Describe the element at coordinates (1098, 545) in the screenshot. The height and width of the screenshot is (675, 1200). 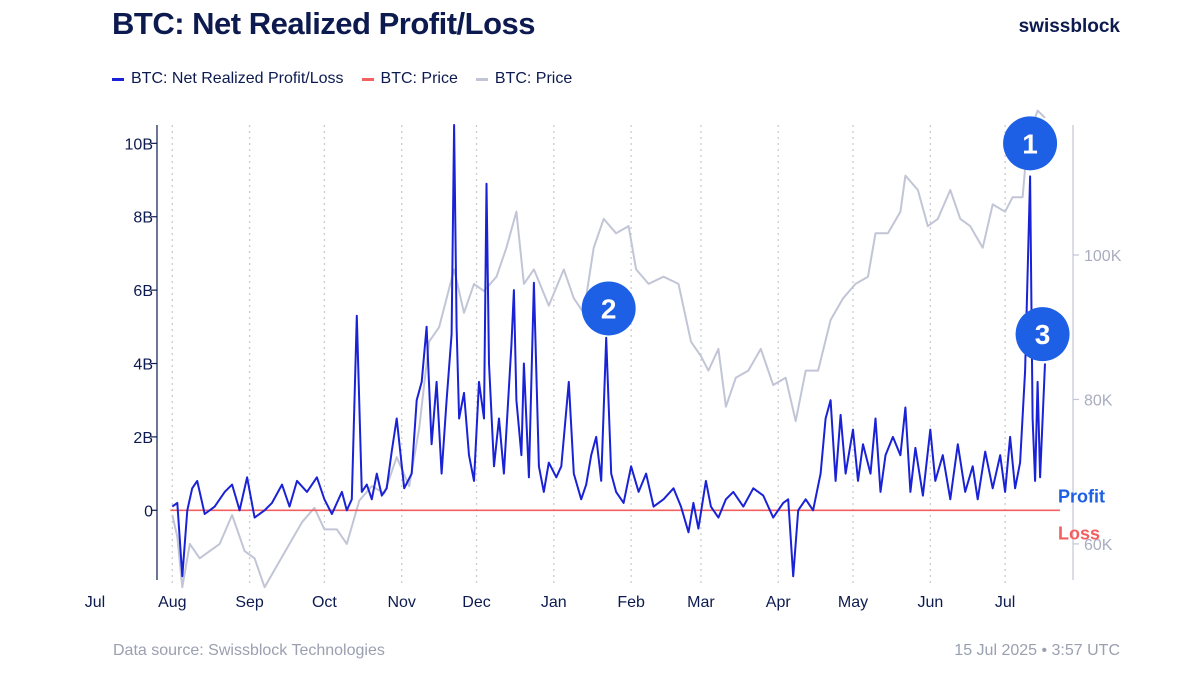
I see `y-right-tick-label: 60K` at that location.